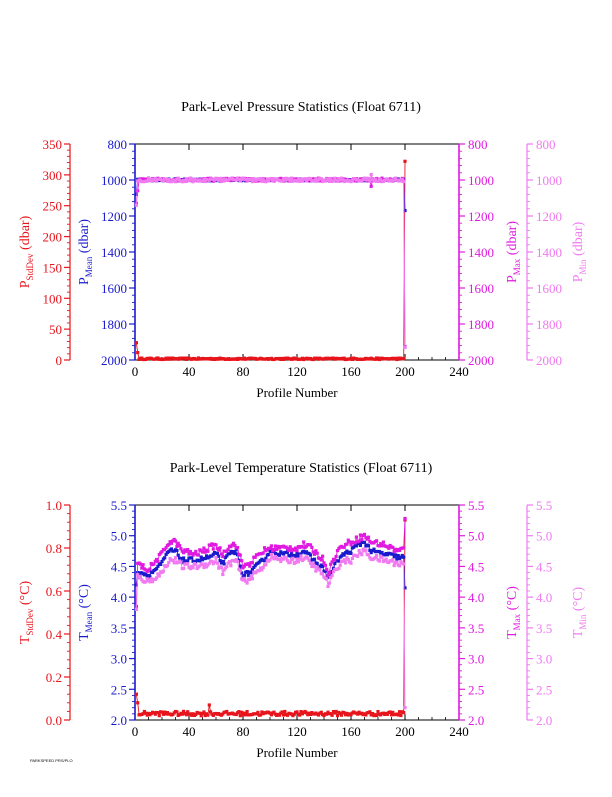 The height and width of the screenshot is (797, 612). I want to click on x-tick-label: 200, so click(405, 731).